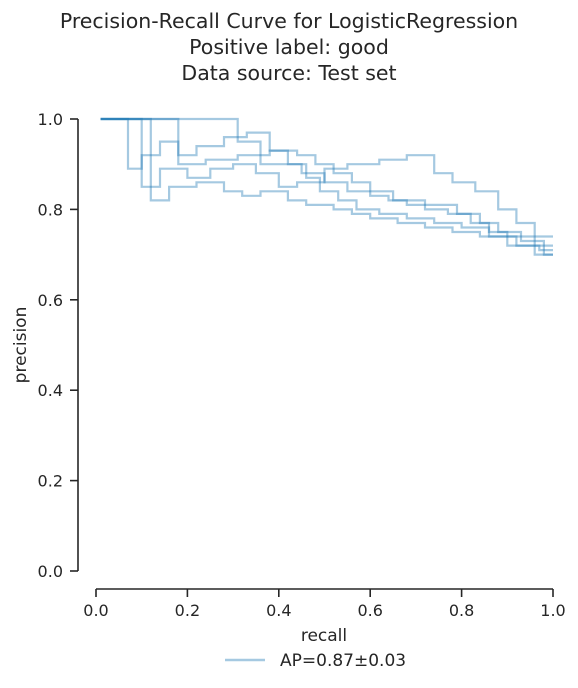 The image size is (578, 688). Describe the element at coordinates (21, 345) in the screenshot. I see `y-axis-label: precision` at that location.